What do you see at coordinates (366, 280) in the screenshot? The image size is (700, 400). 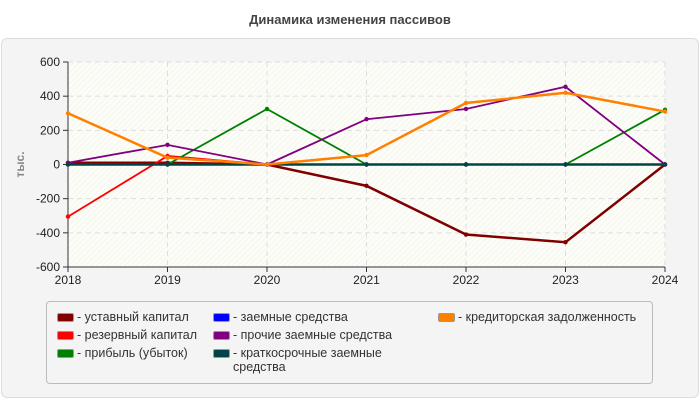 I see `x-tick-label: 2021` at bounding box center [366, 280].